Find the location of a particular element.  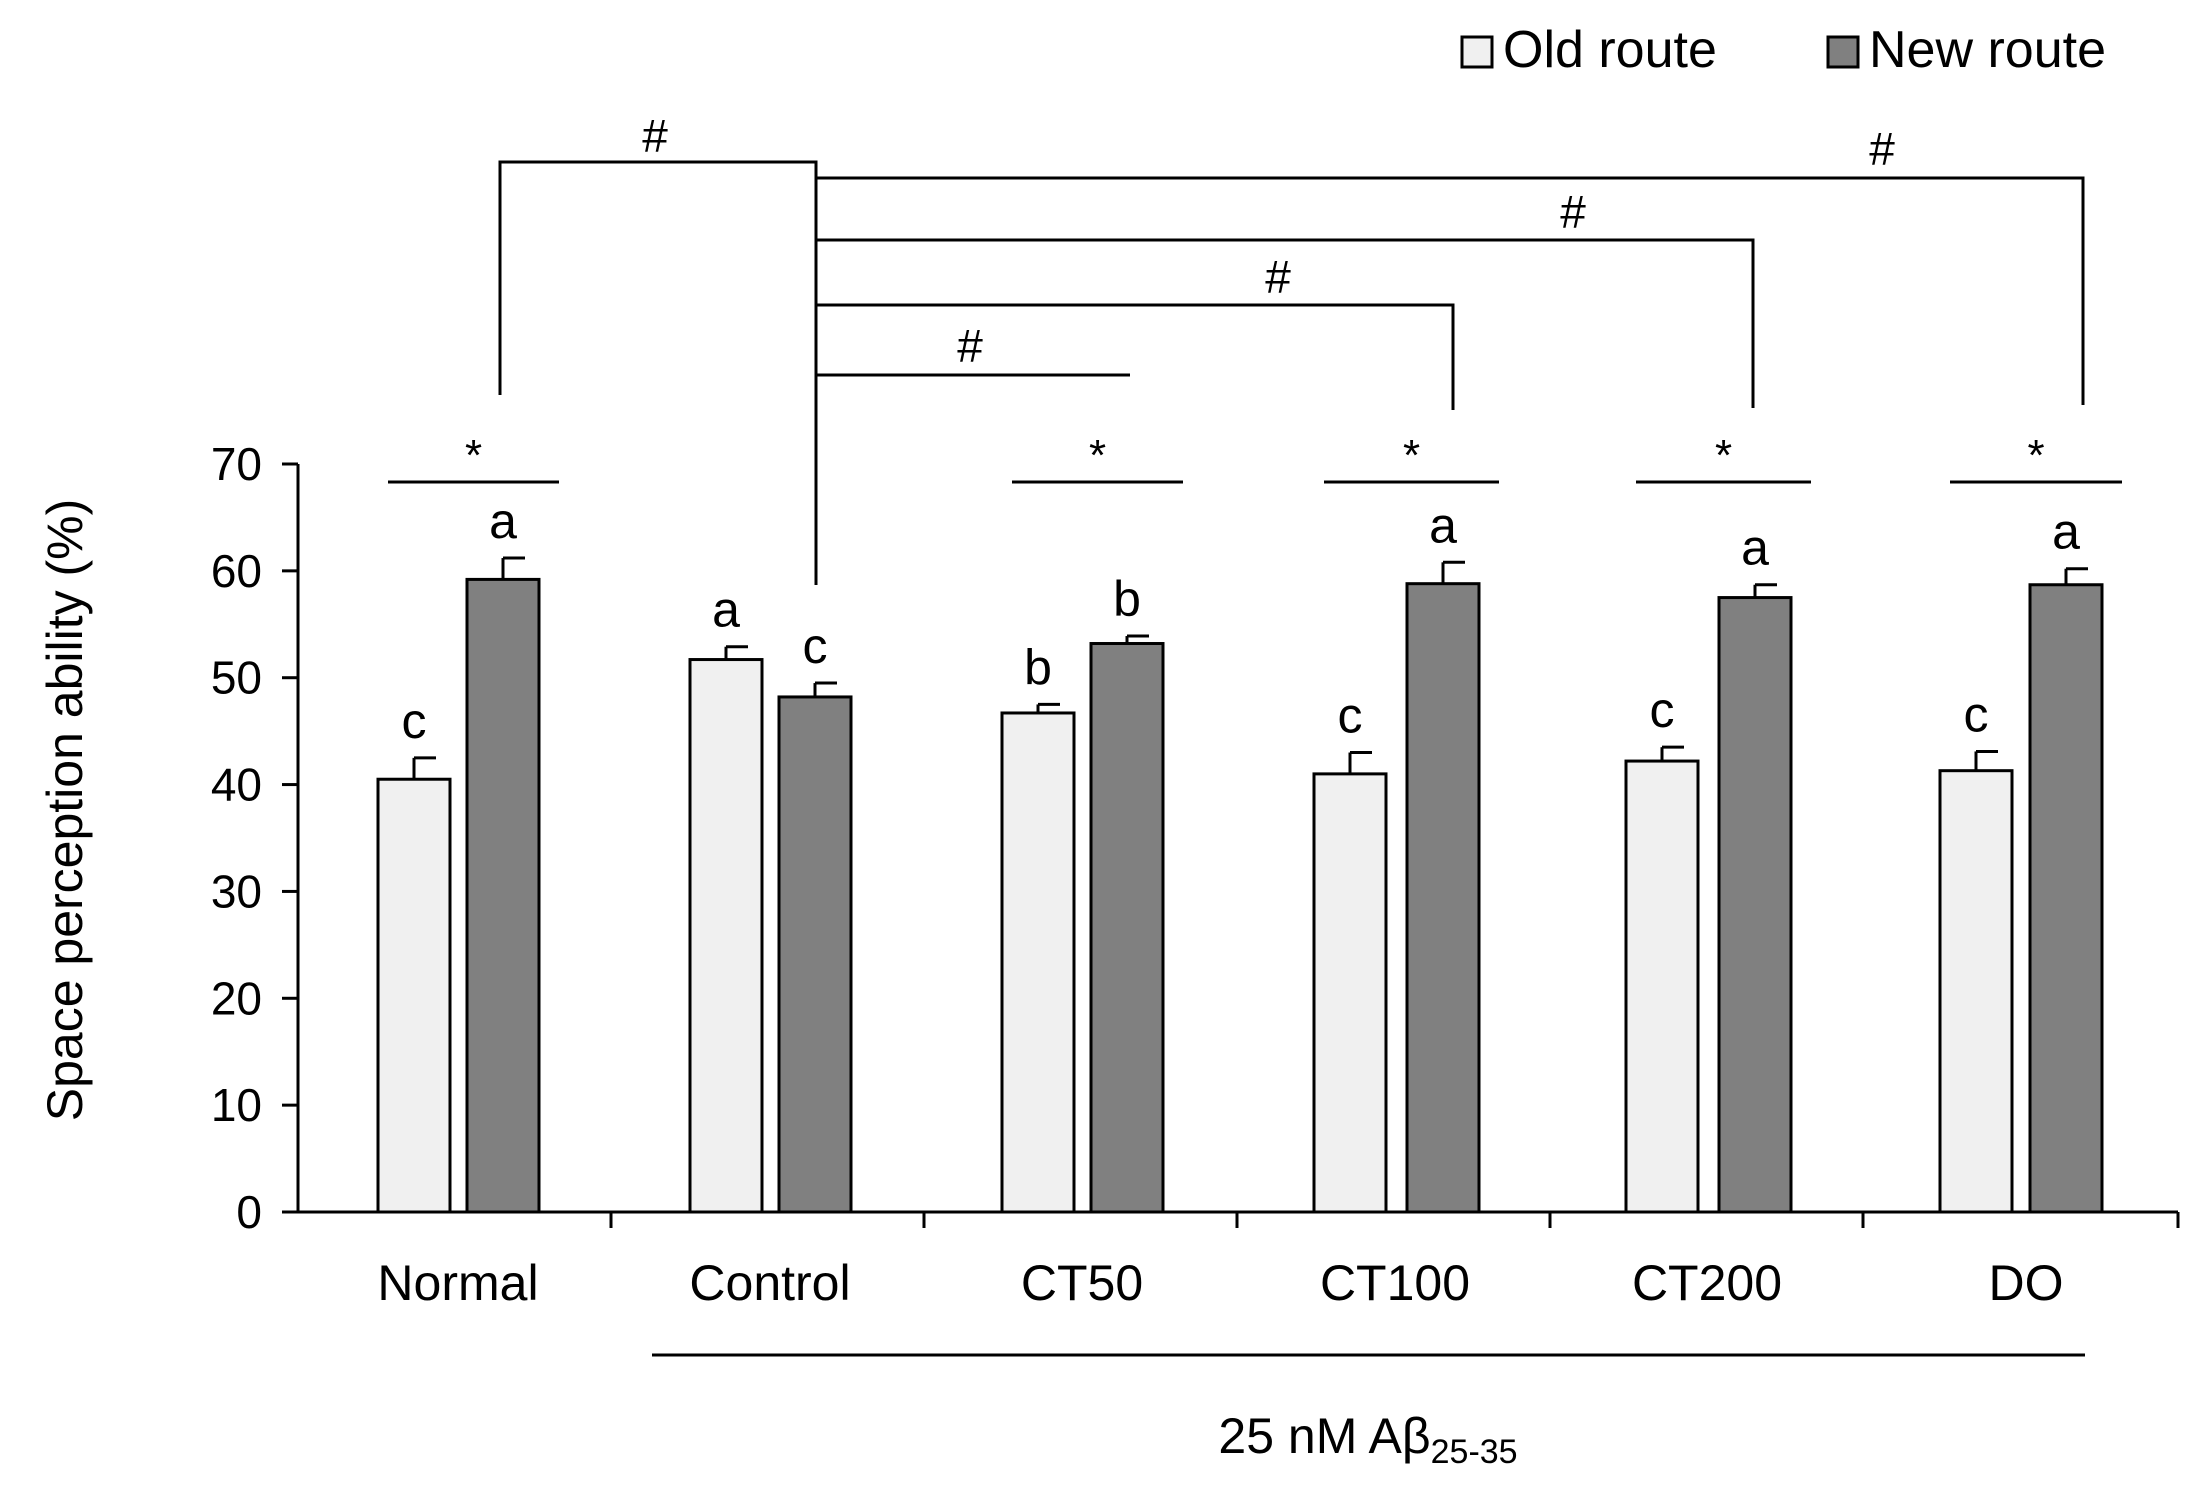

y-tick-label: 70 is located at coordinates (236, 464).